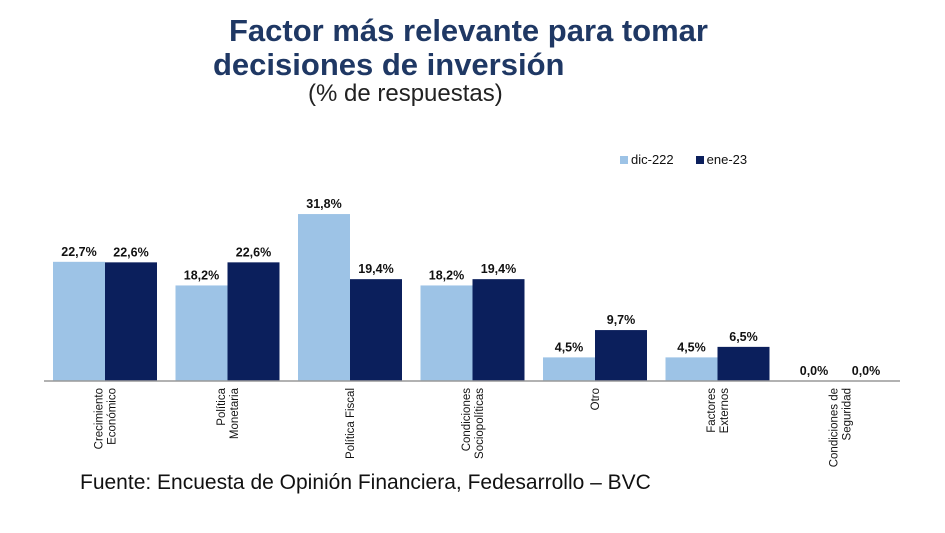 Image resolution: width=945 pixels, height=533 pixels. I want to click on chart-title-line1: Factor más relevante para tomar, so click(468, 30).